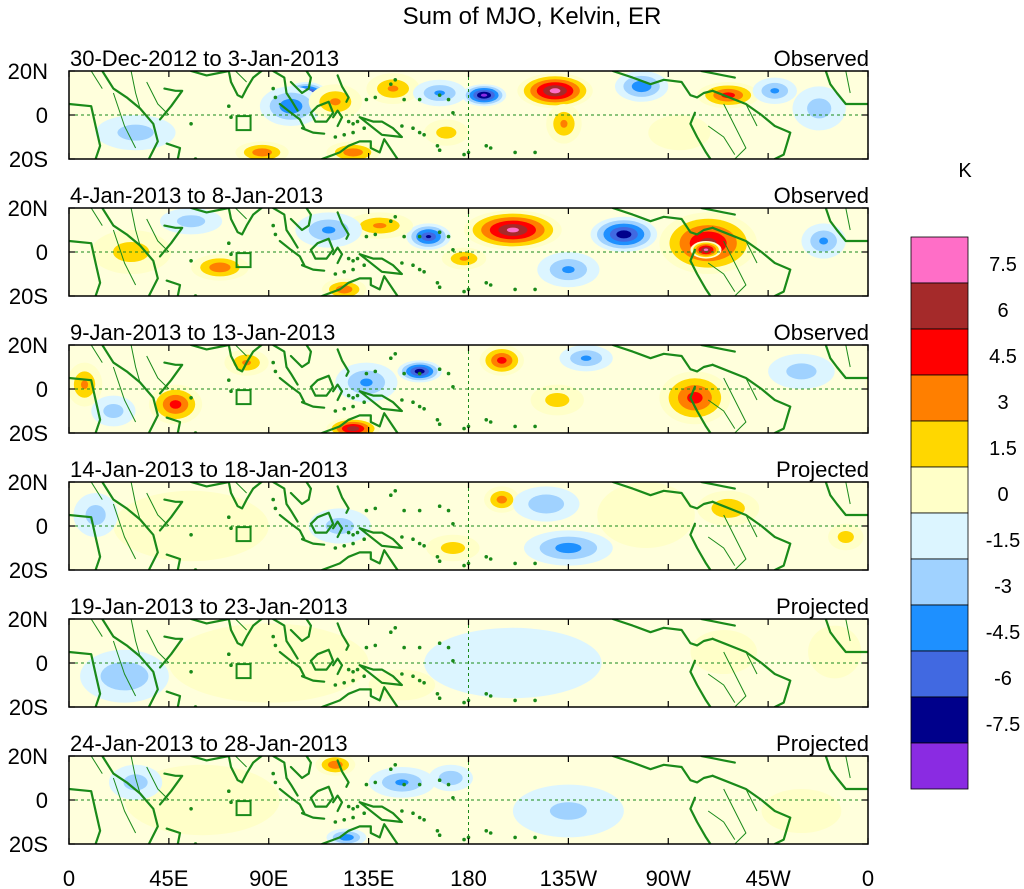 The image size is (1024, 889). What do you see at coordinates (1003, 449) in the screenshot?
I see `colorbar-tick-label: 1.5` at bounding box center [1003, 449].